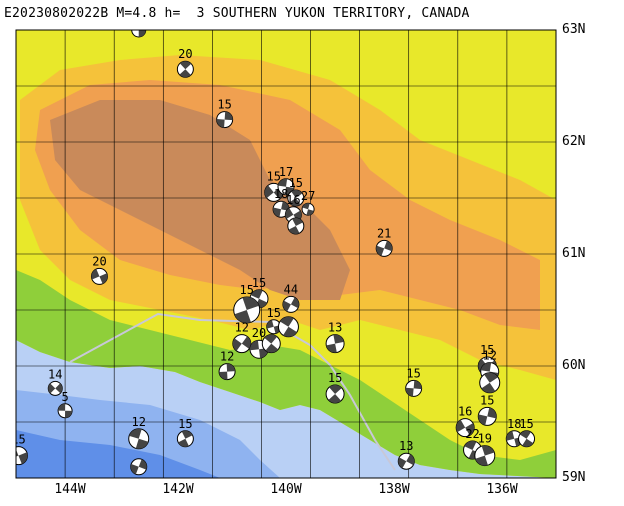 The image size is (624, 506). Describe the element at coordinates (118, 454) in the screenshot. I see `sea-deep` at that location.